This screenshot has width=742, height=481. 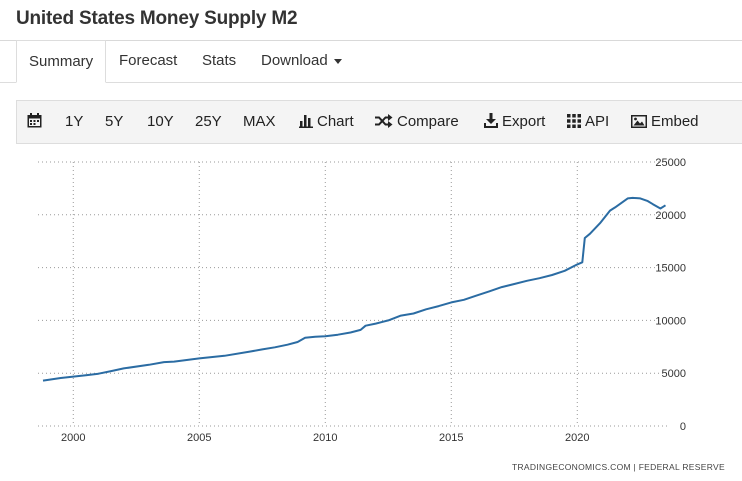 I want to click on export-button: Export, so click(x=514, y=122).